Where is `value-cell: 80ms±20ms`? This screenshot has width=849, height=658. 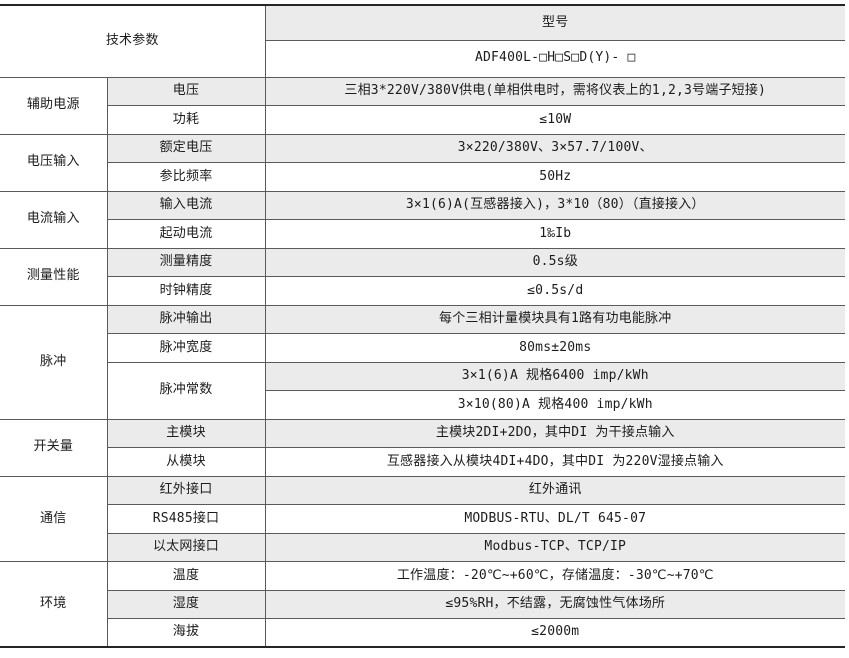
value-cell: 80ms±20ms is located at coordinates (554, 348).